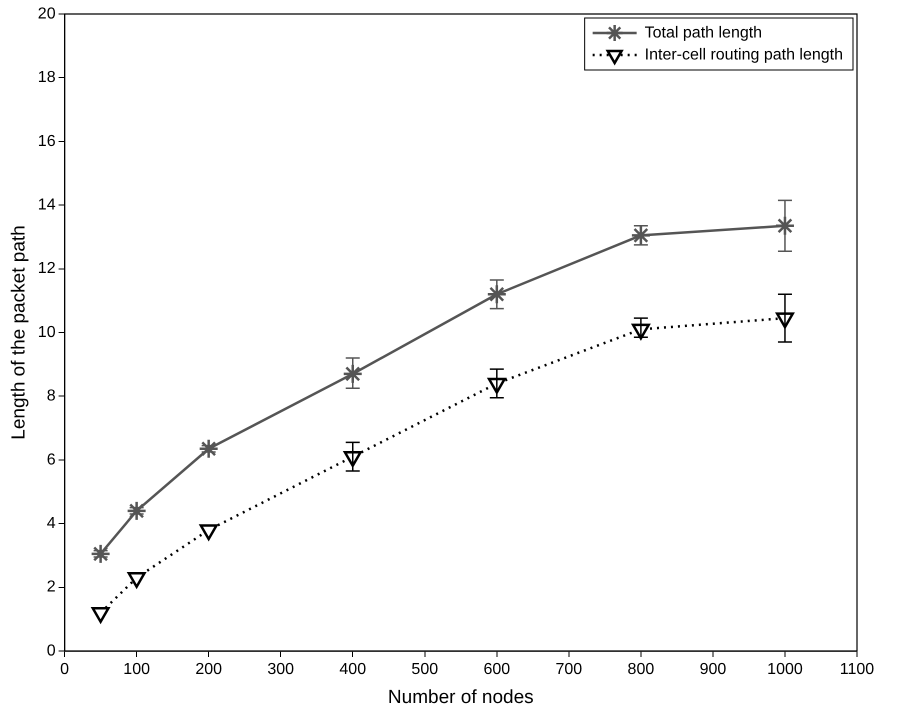  I want to click on y-tick-label: 4, so click(51, 523).